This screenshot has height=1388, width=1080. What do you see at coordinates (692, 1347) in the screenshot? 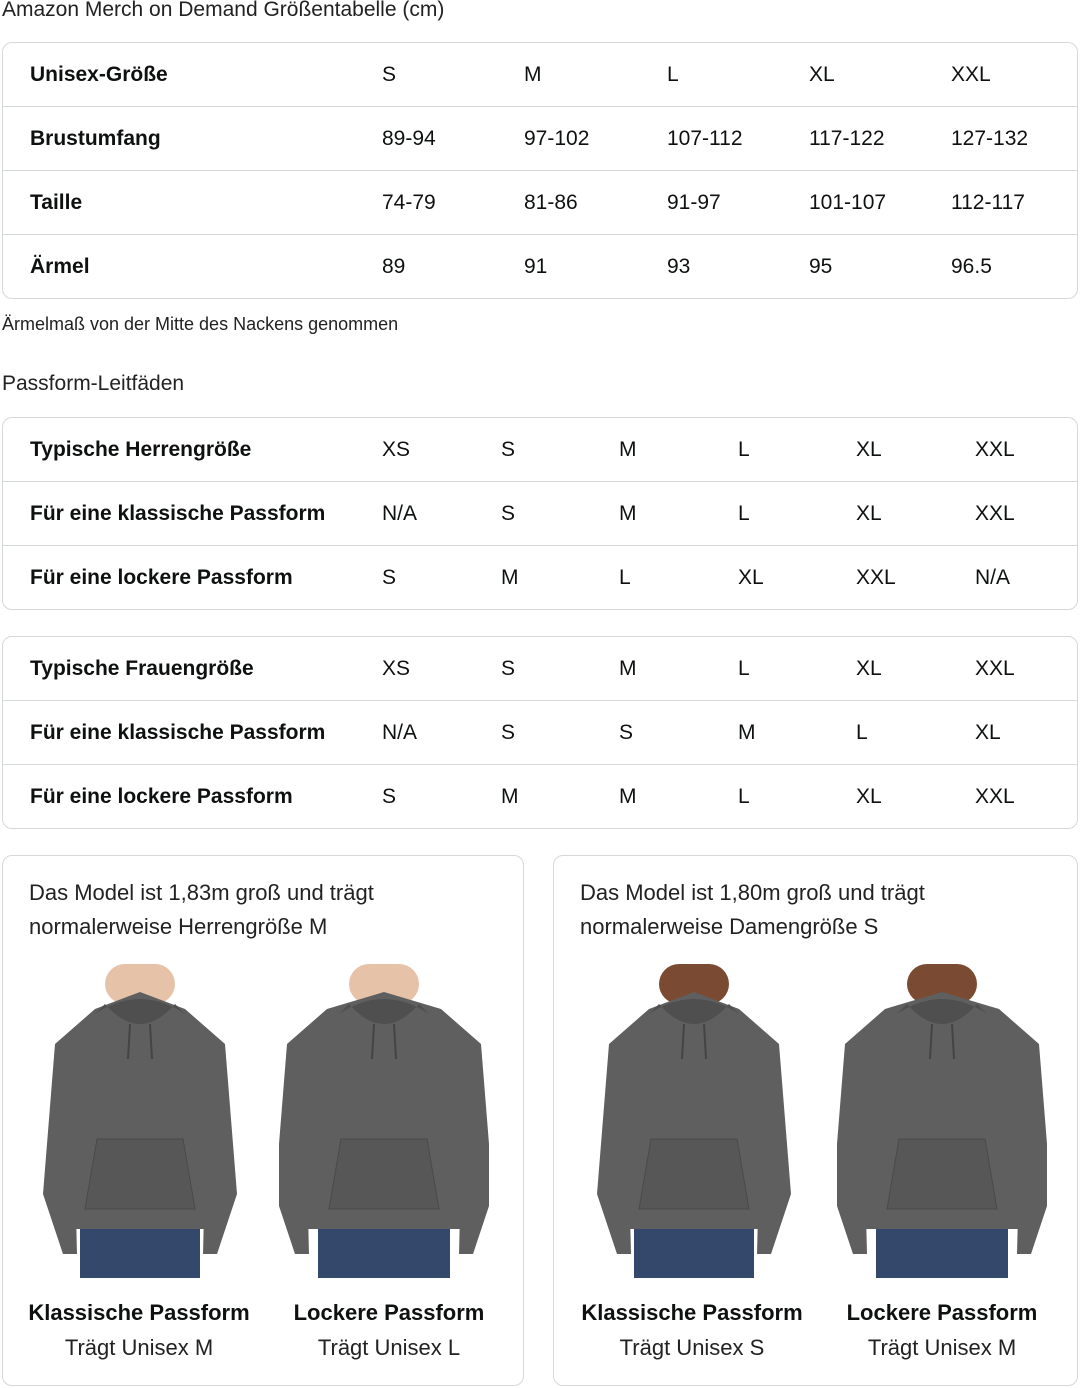
I see `fit-wears: Trägt Unisex S` at bounding box center [692, 1347].